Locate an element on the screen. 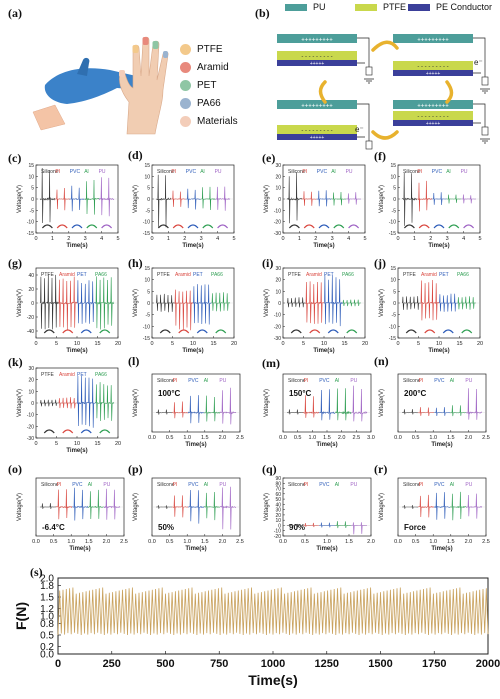 The height and width of the screenshot is (699, 500). condition-annotation: -6.4°C is located at coordinates (53, 527).